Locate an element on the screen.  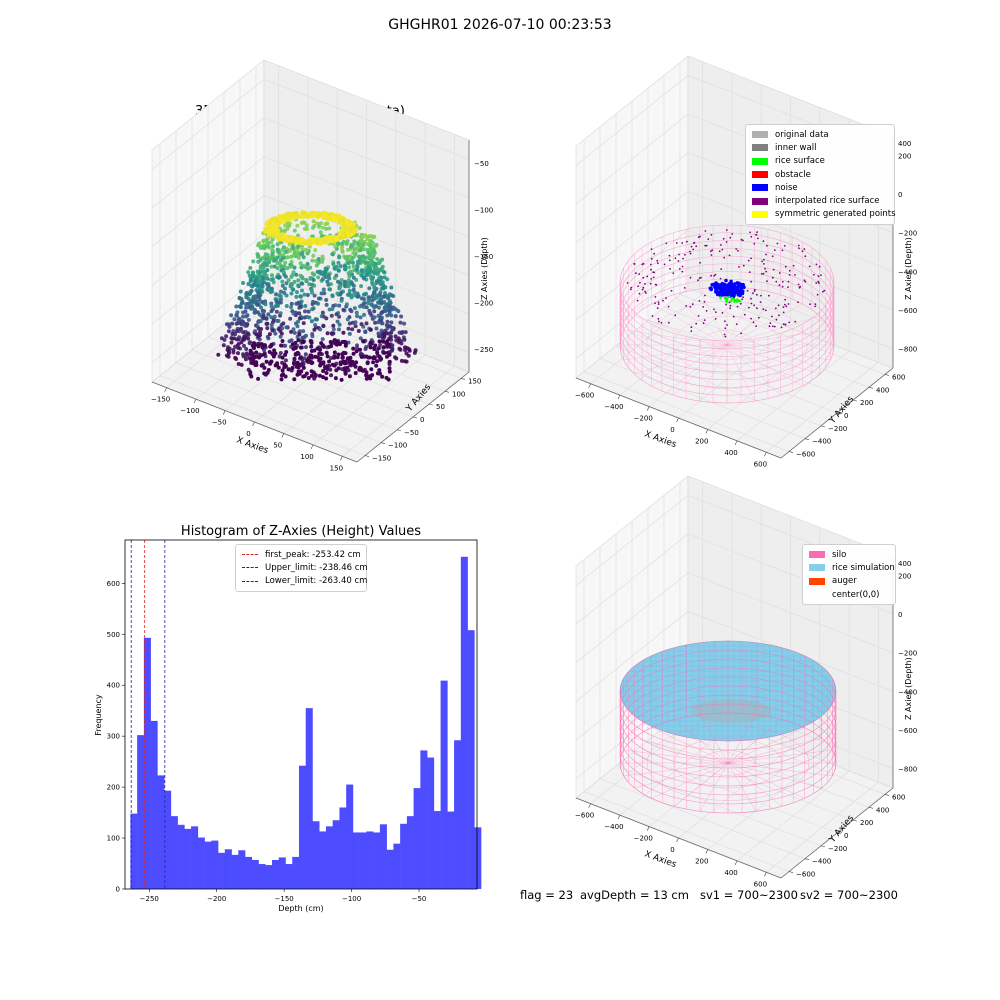
x-tick-label: −200 is located at coordinates (643, 839).